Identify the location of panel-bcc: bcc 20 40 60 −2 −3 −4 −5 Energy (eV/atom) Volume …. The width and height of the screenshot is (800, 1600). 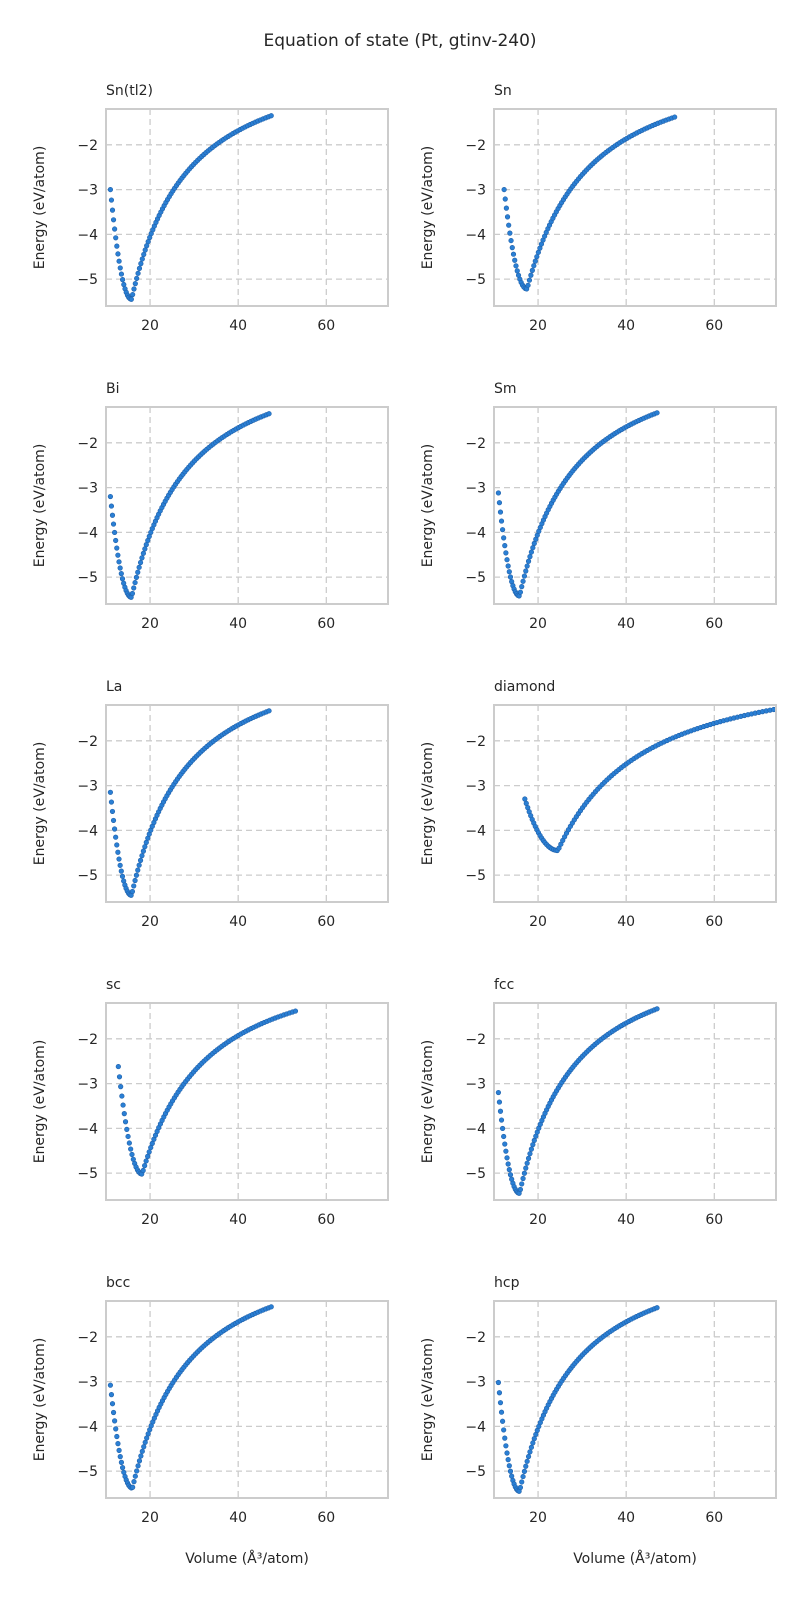
(210, 1421).